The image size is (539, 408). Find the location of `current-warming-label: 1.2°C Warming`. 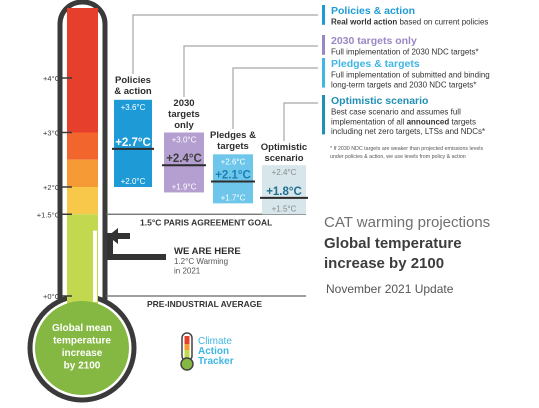

current-warming-label: 1.2°C Warming is located at coordinates (201, 261).